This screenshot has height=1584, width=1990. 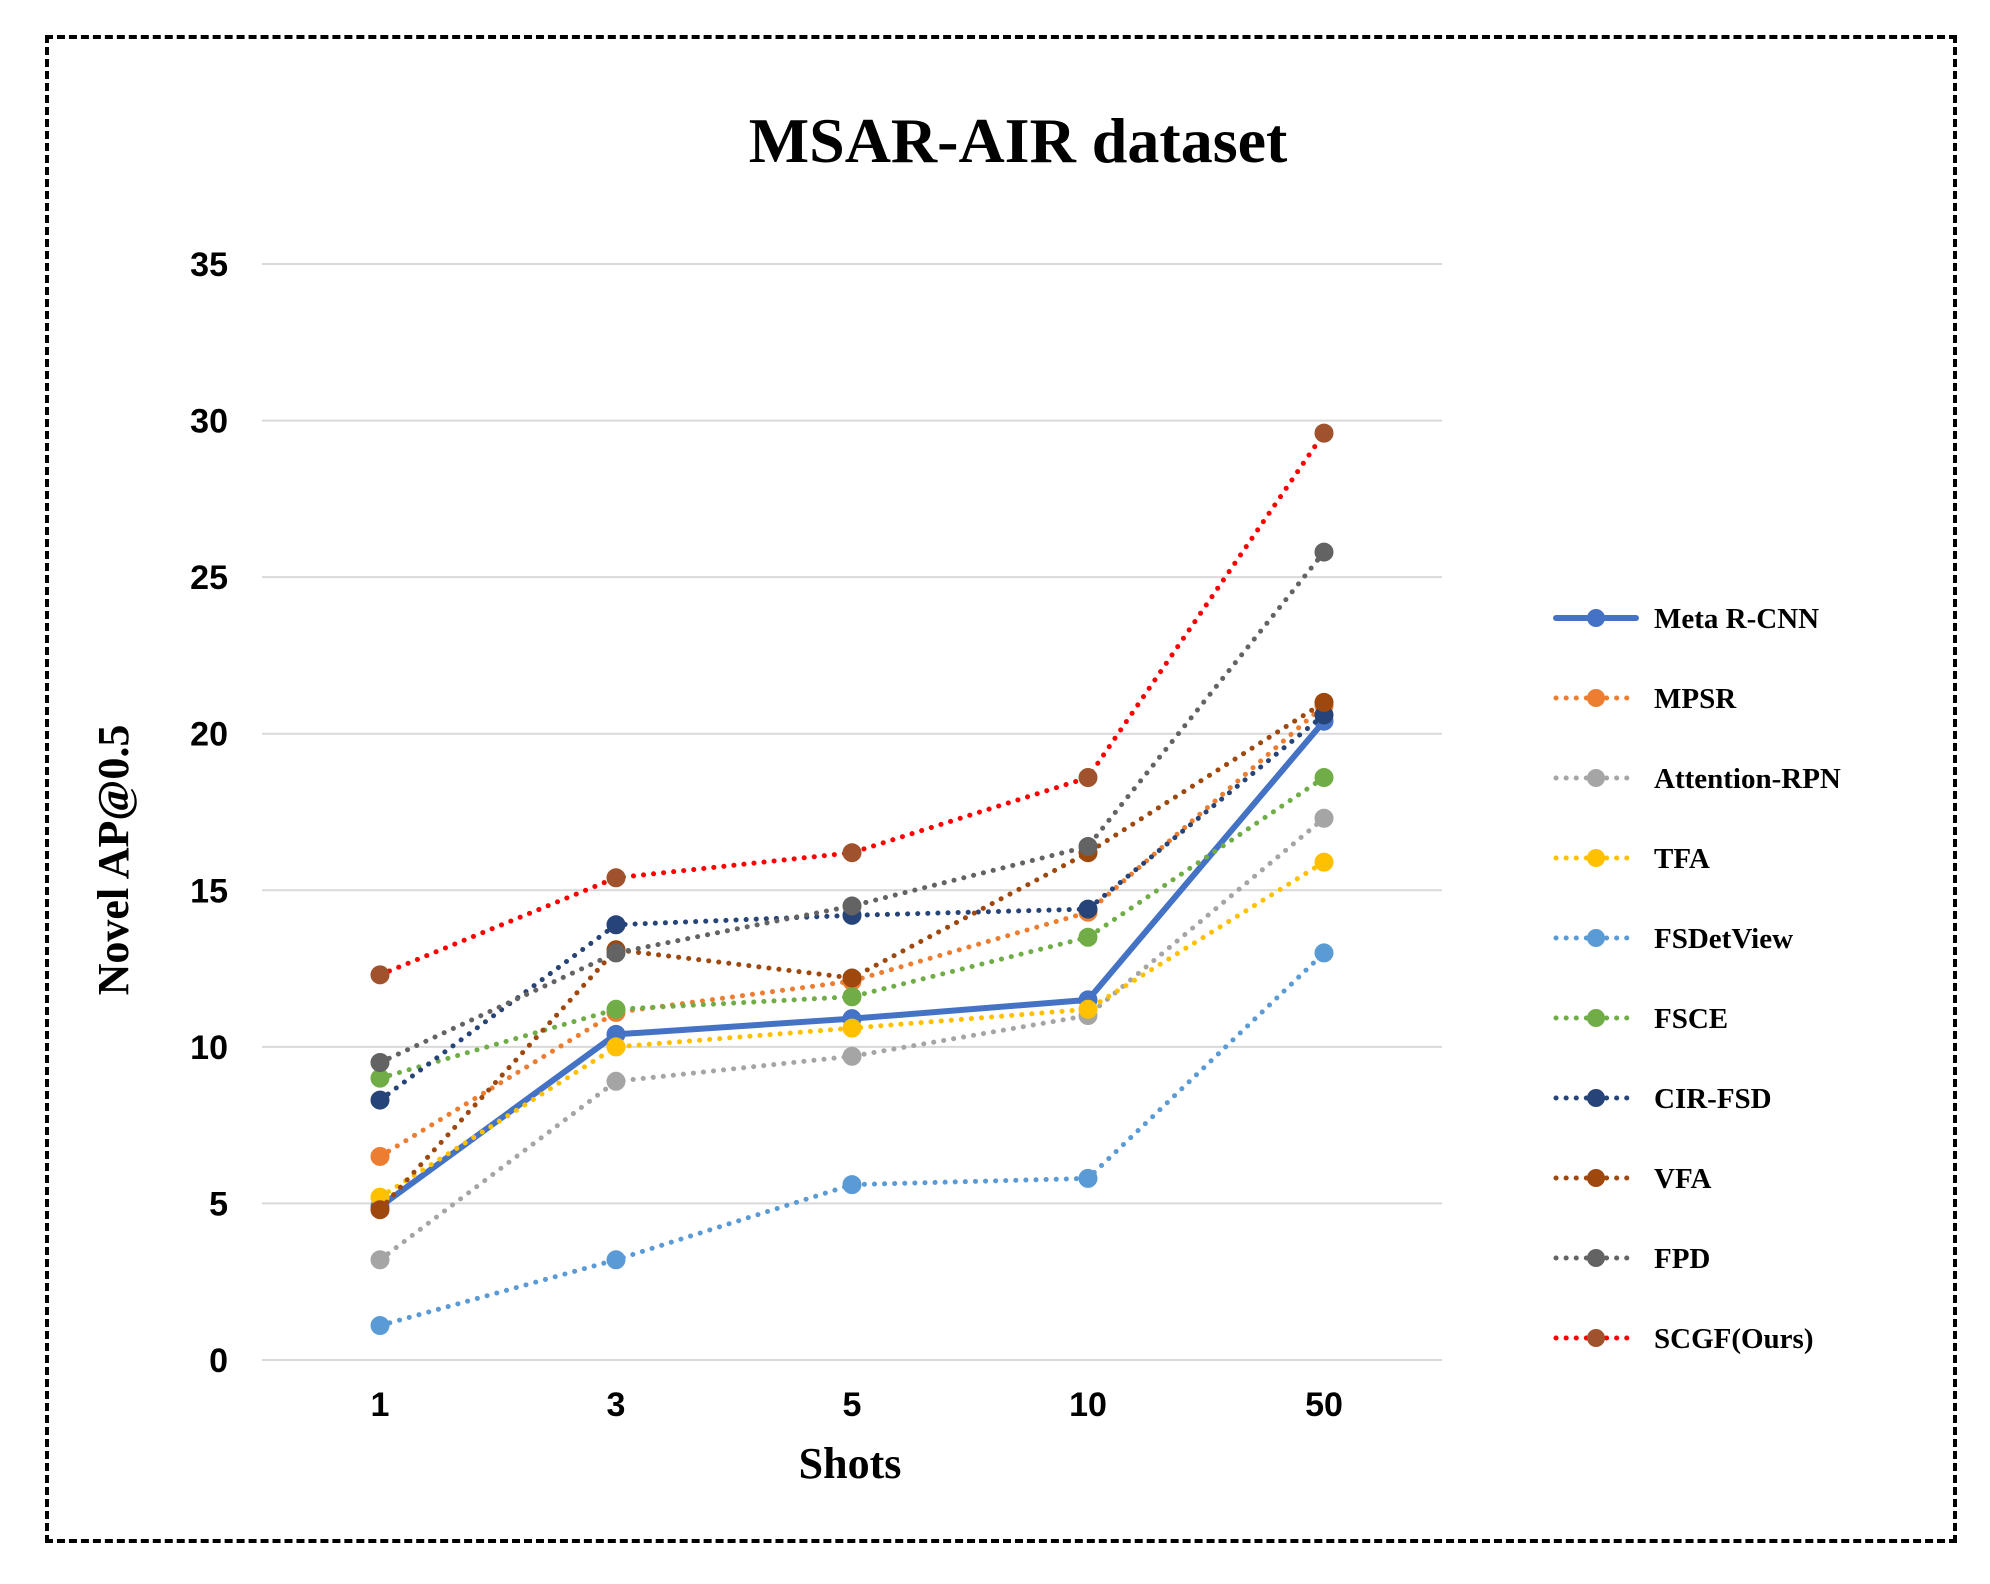 I want to click on legend-entry: FSCE, so click(x=1640, y=1019).